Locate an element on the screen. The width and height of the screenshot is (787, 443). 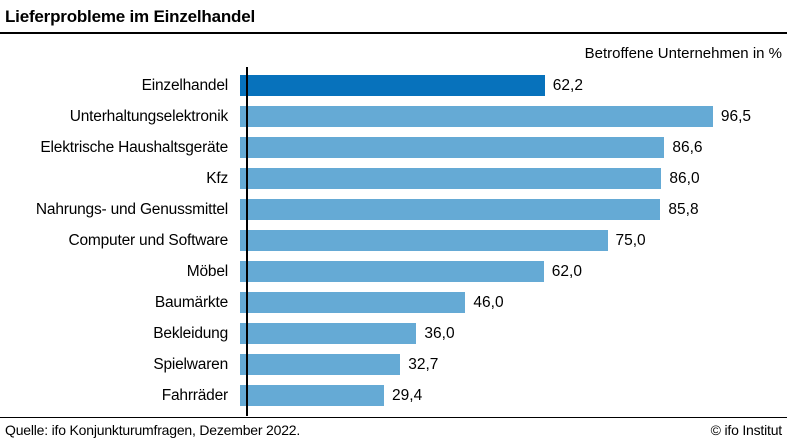
category-label: Bekleidung is located at coordinates (190, 333).